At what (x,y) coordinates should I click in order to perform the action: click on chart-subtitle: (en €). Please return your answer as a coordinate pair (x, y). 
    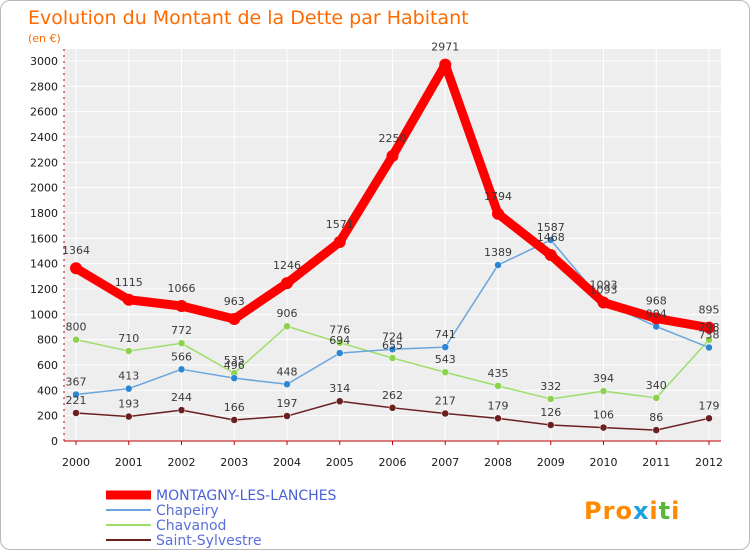
    Looking at the image, I should click on (44, 38).